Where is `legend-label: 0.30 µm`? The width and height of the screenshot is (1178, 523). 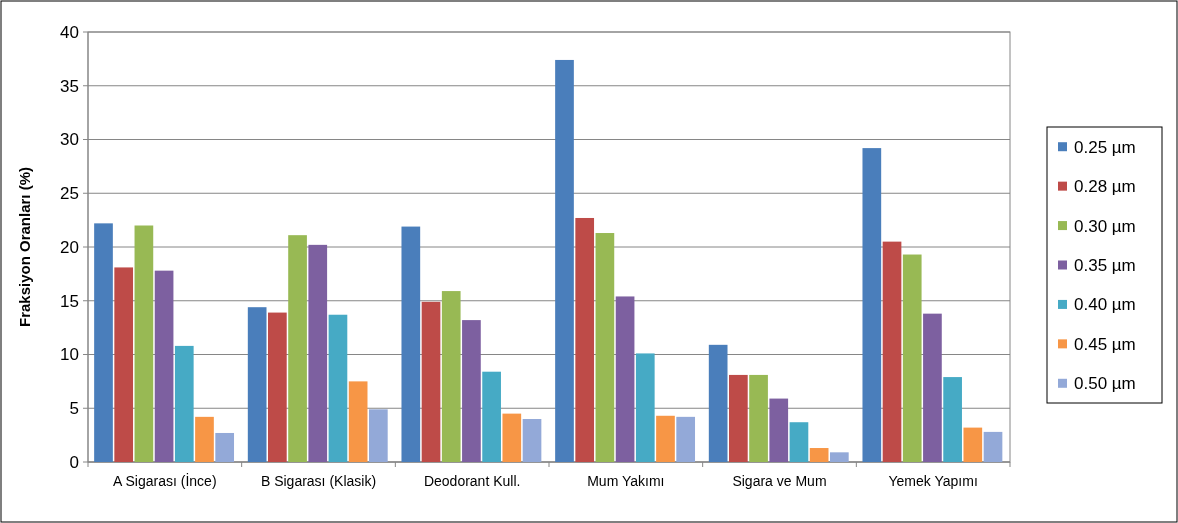 legend-label: 0.30 µm is located at coordinates (1105, 226).